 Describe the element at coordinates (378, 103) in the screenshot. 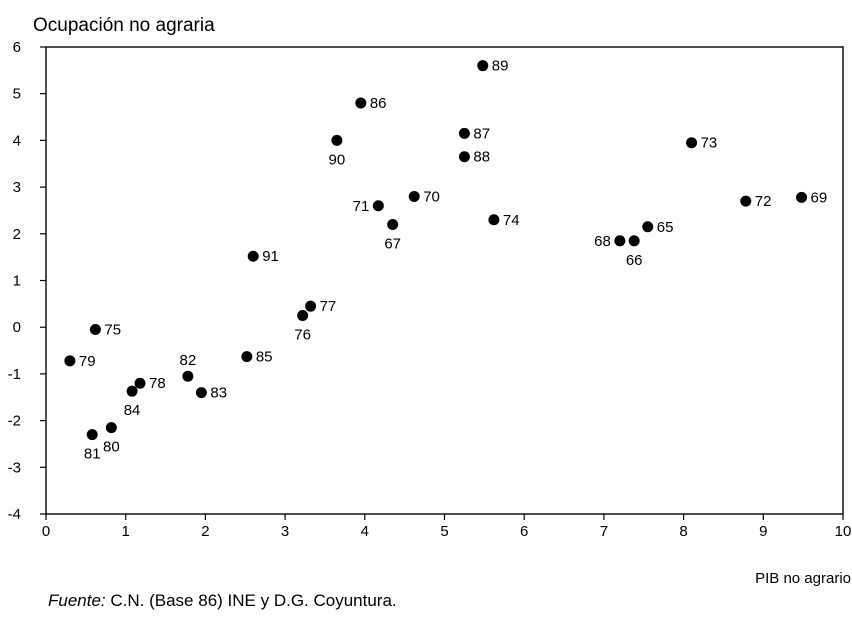

I see `point-label: 86` at that location.